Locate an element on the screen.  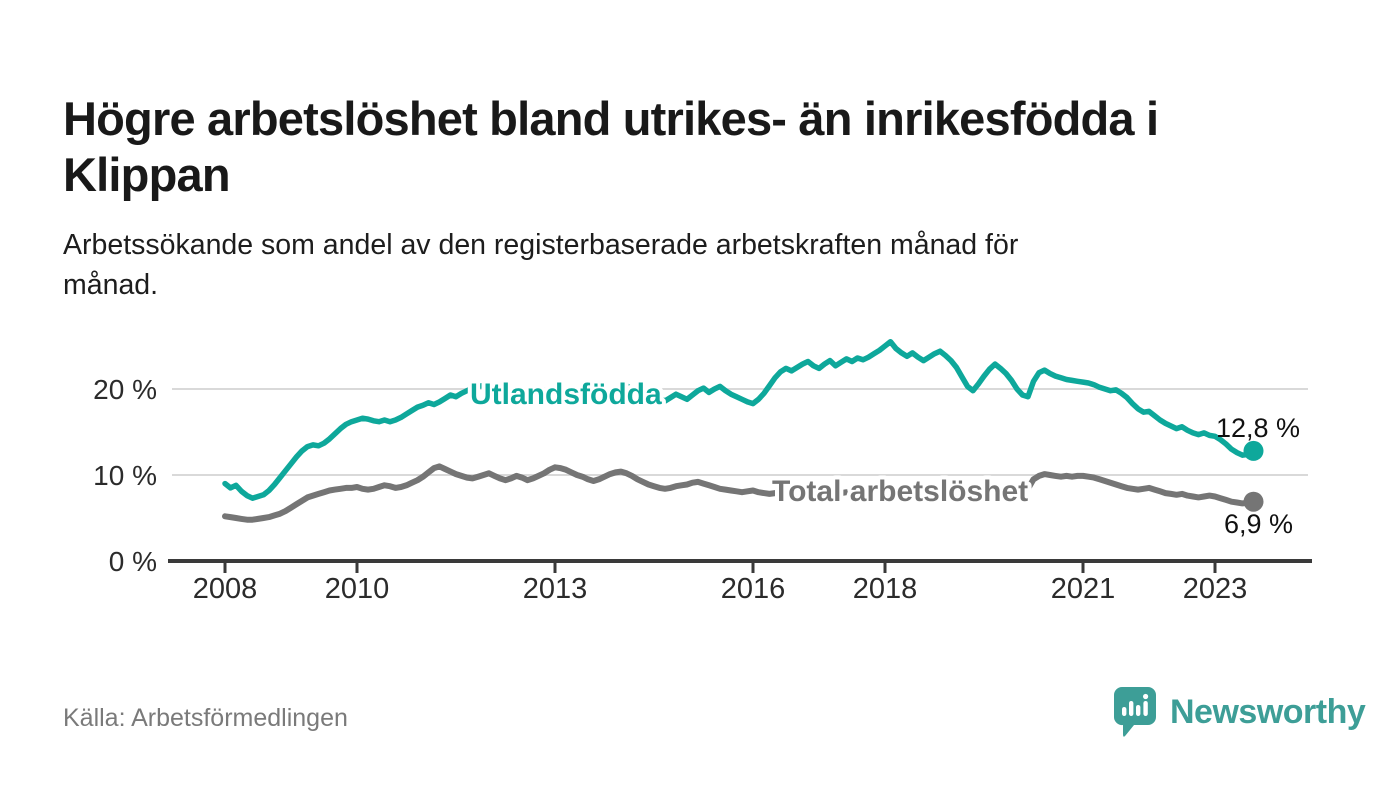
series-label-total: Total arbetslöshet is located at coordinates (900, 491).